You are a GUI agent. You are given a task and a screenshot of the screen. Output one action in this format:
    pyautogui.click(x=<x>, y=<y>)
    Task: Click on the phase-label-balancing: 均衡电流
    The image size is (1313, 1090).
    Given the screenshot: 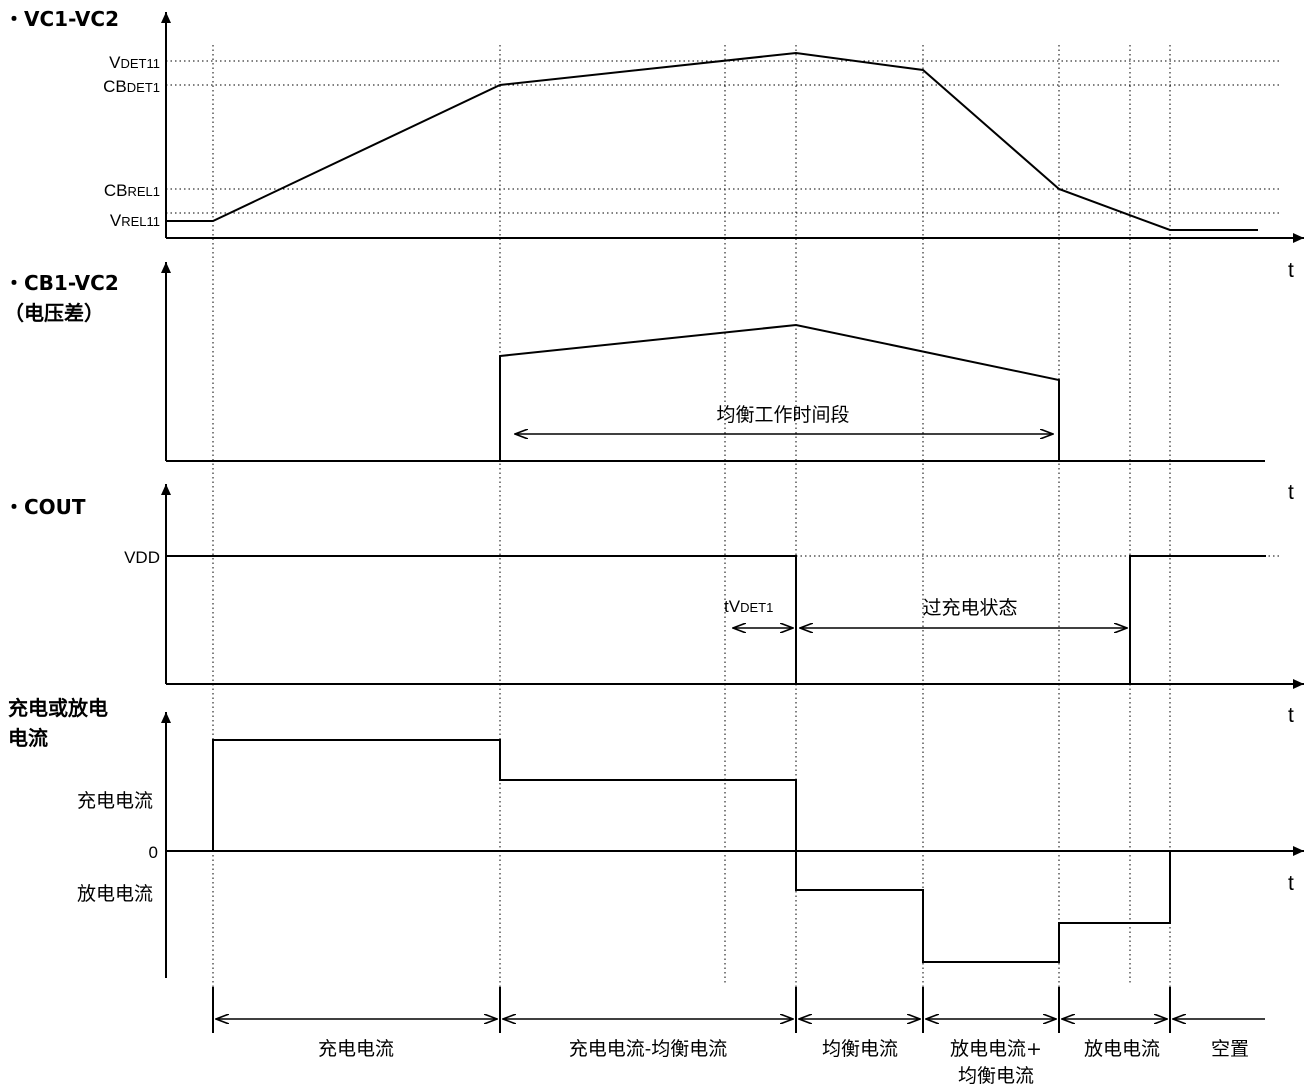 What is the action you would take?
    pyautogui.click(x=860, y=1049)
    